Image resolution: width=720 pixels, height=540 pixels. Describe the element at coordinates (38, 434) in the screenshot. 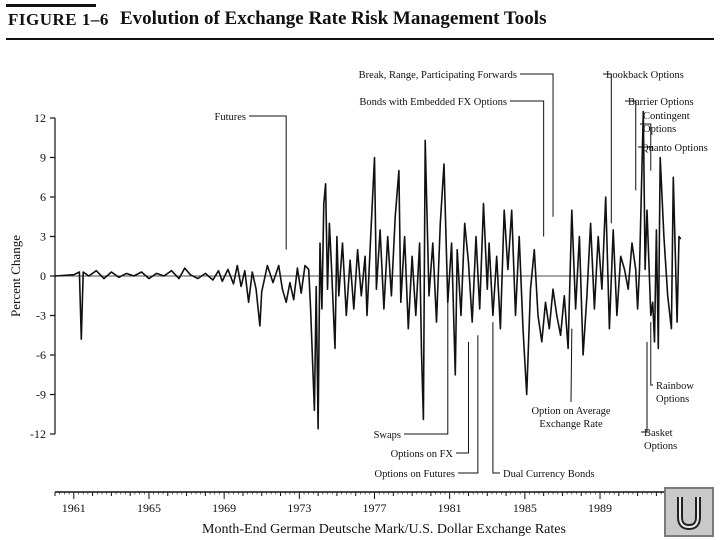

I see `y-tick-label: -12` at that location.